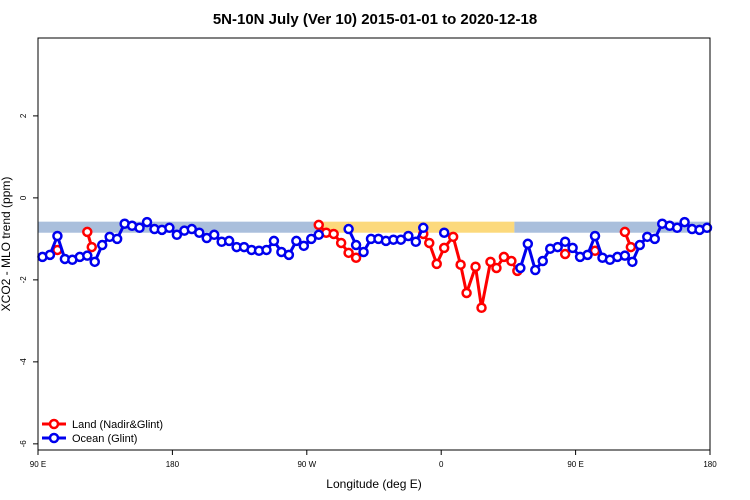 The image size is (750, 500). What do you see at coordinates (306, 464) in the screenshot?
I see `x-tick-label: 90 W` at bounding box center [306, 464].